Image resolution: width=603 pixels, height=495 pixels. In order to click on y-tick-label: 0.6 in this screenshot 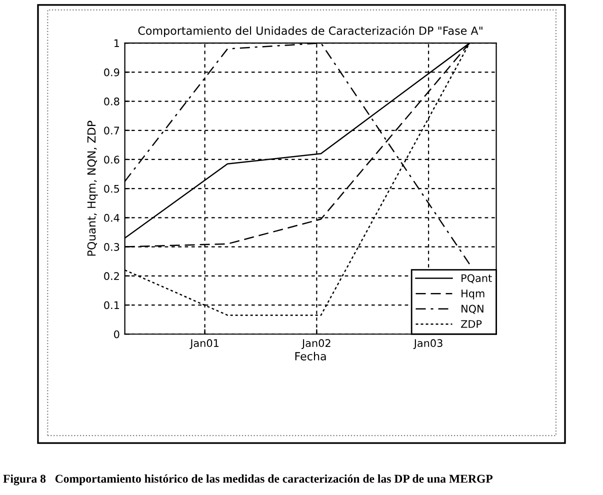, I will do `click(112, 160)`.